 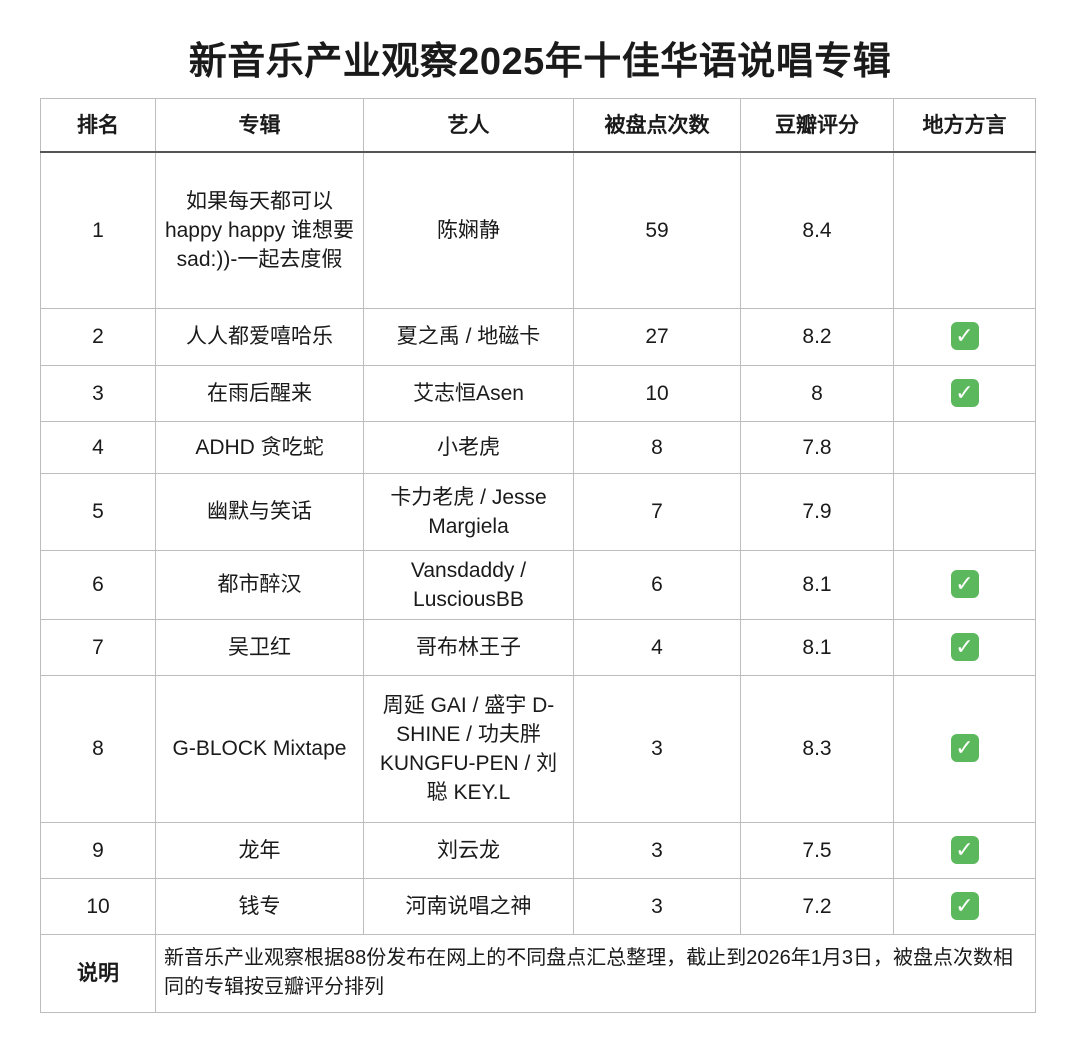 I want to click on table-row: 9 龙年 刘云龙 3 7.5 ✓, so click(x=538, y=850).